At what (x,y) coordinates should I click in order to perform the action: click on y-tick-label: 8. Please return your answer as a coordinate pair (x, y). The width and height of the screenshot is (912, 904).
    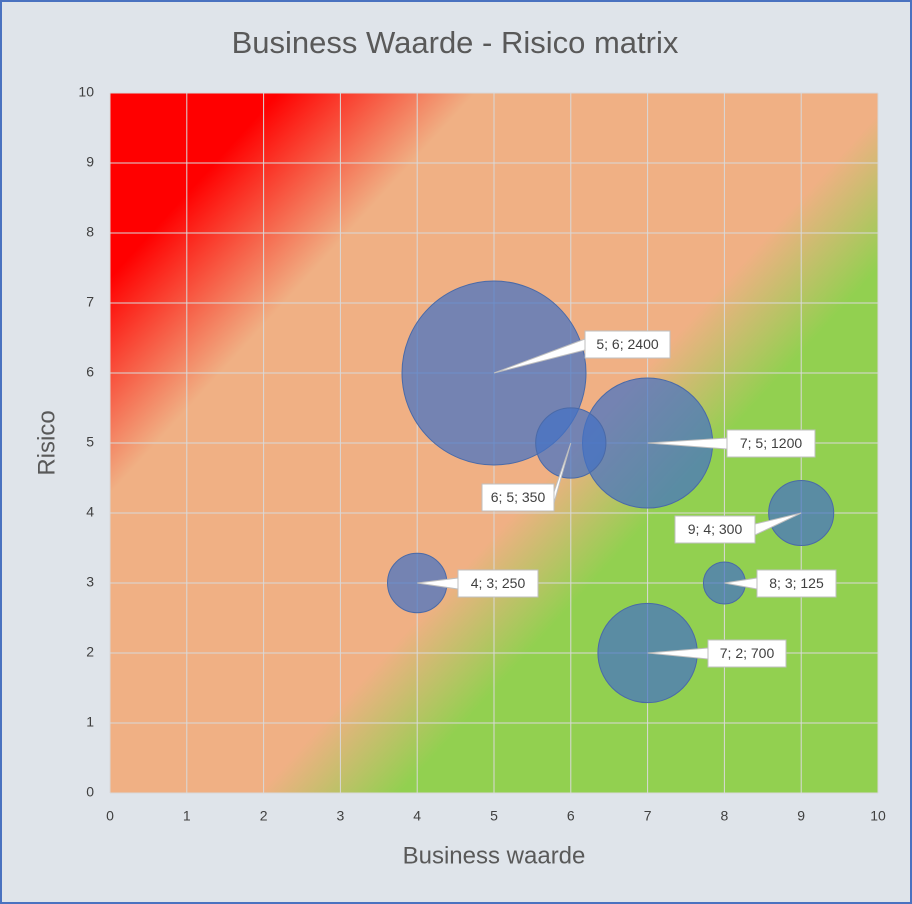
    Looking at the image, I should click on (90, 232).